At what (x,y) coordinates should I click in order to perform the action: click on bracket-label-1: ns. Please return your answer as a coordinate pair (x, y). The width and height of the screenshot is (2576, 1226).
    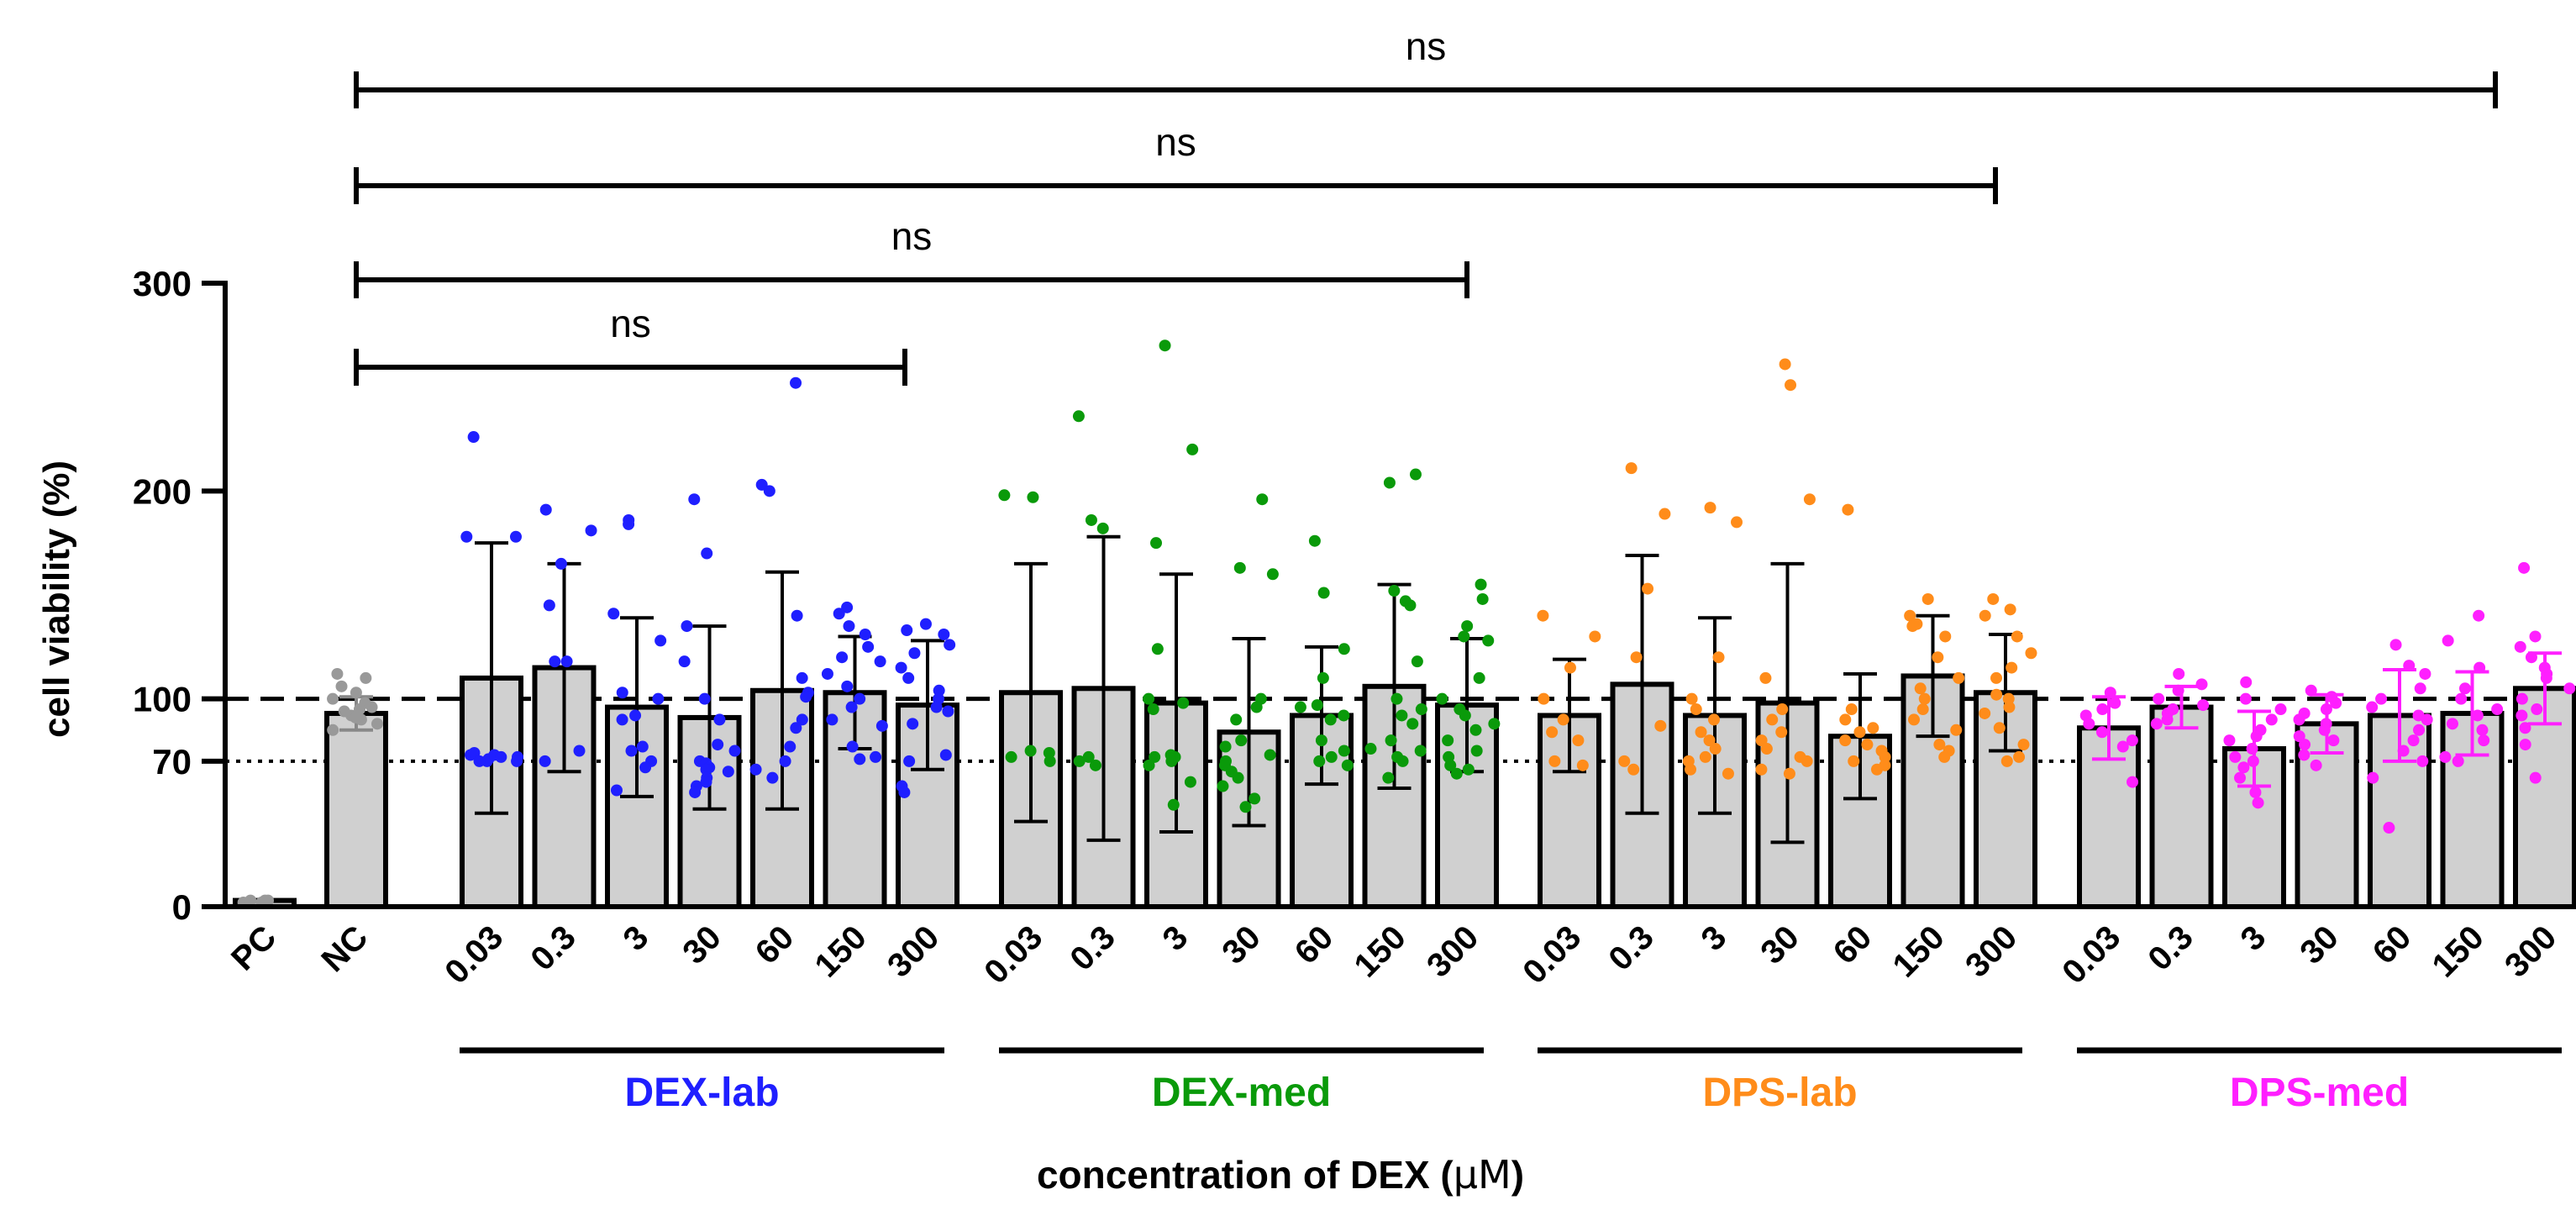
    Looking at the image, I should click on (912, 236).